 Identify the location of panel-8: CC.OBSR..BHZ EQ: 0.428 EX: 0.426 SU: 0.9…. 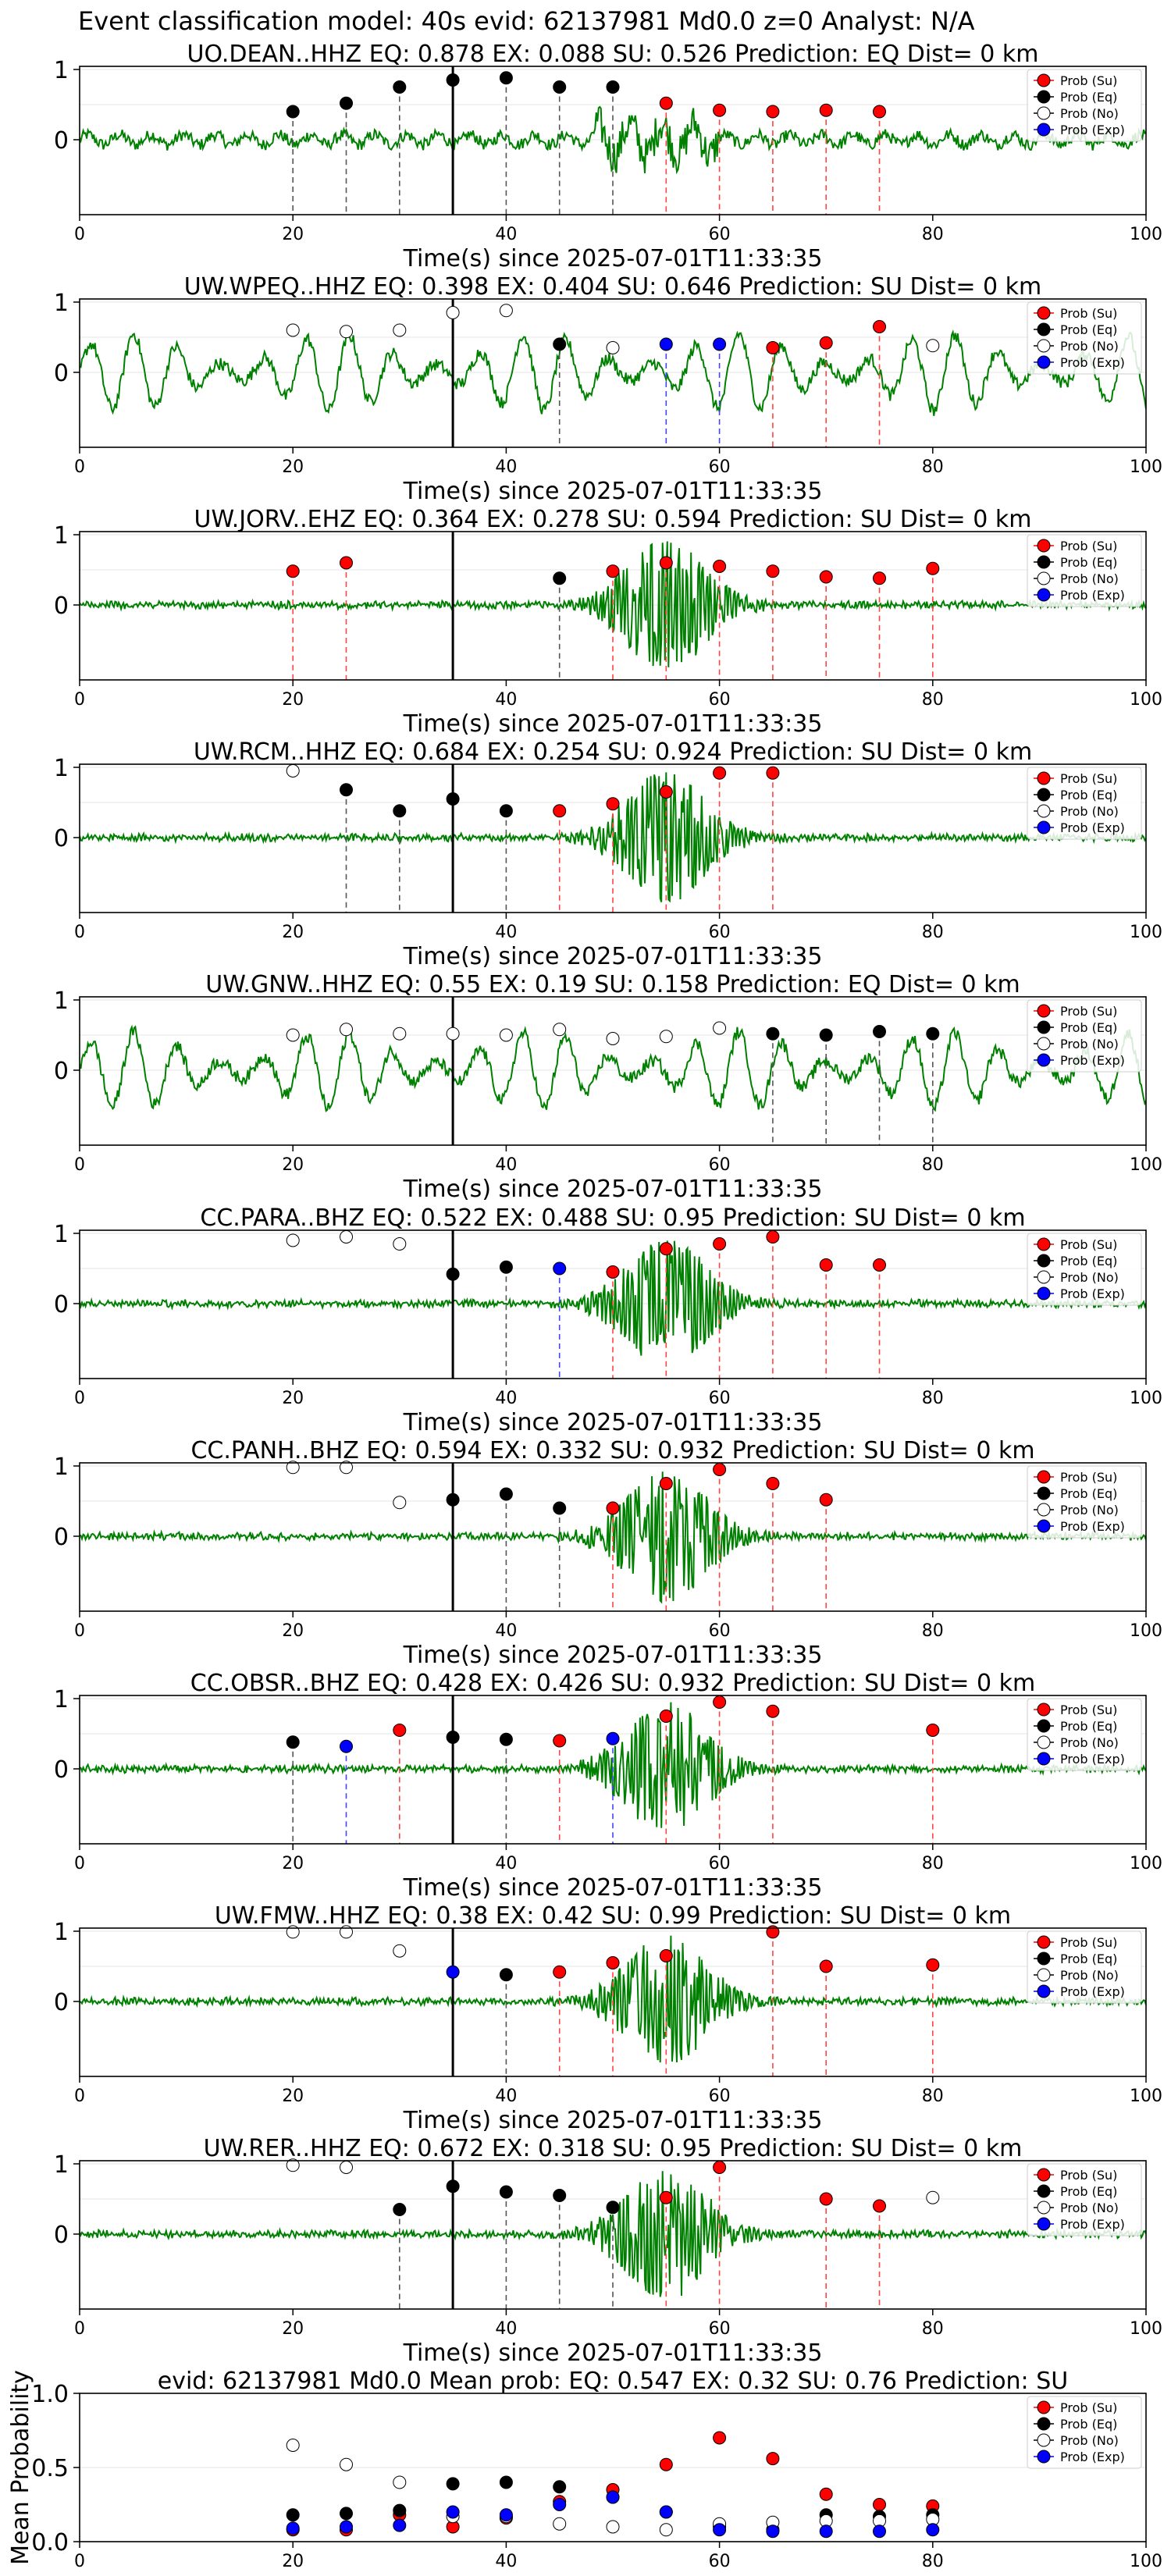
(608, 1786).